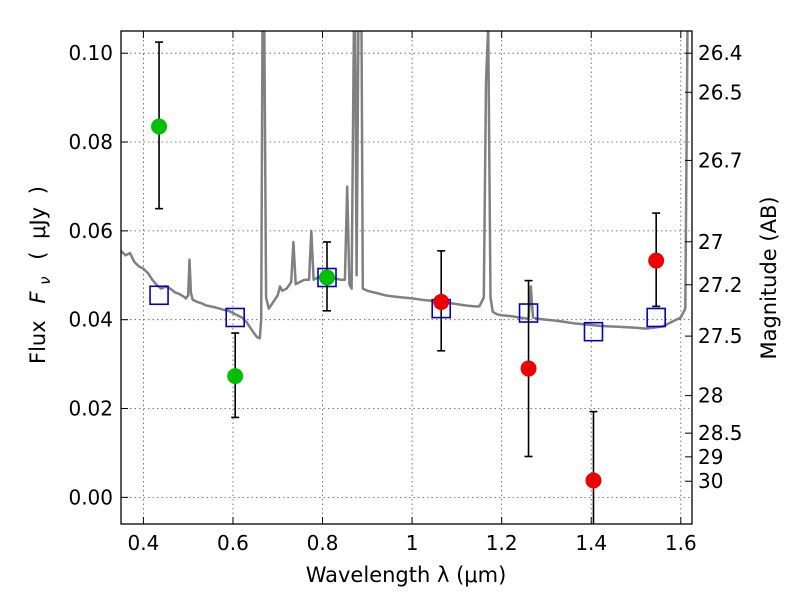 This screenshot has height=600, width=800. What do you see at coordinates (769, 277) in the screenshot?
I see `right-axis-label: Magnitude (AB)` at bounding box center [769, 277].